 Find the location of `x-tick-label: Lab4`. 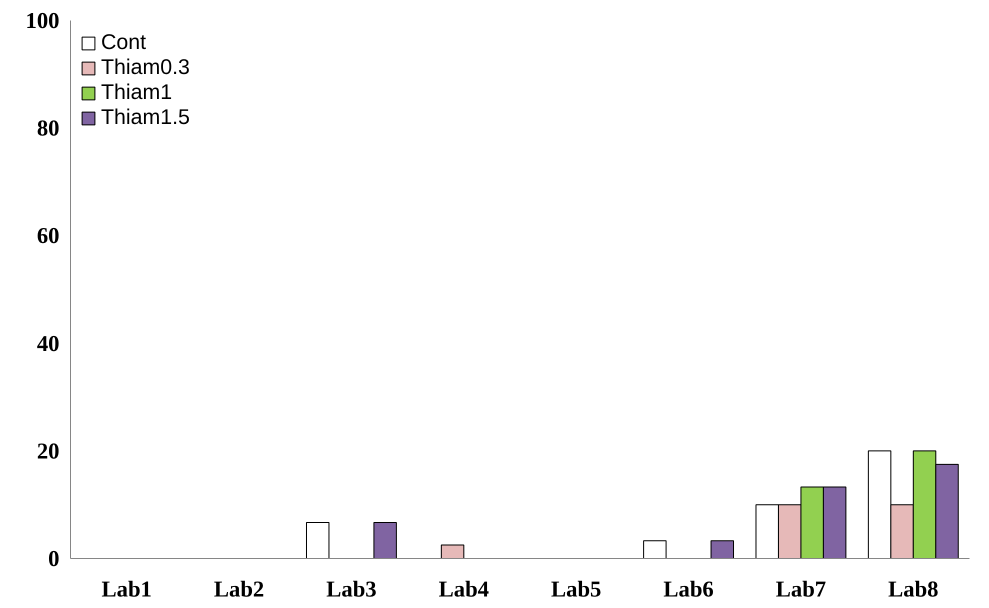

x-tick-label: Lab4 is located at coordinates (464, 589).